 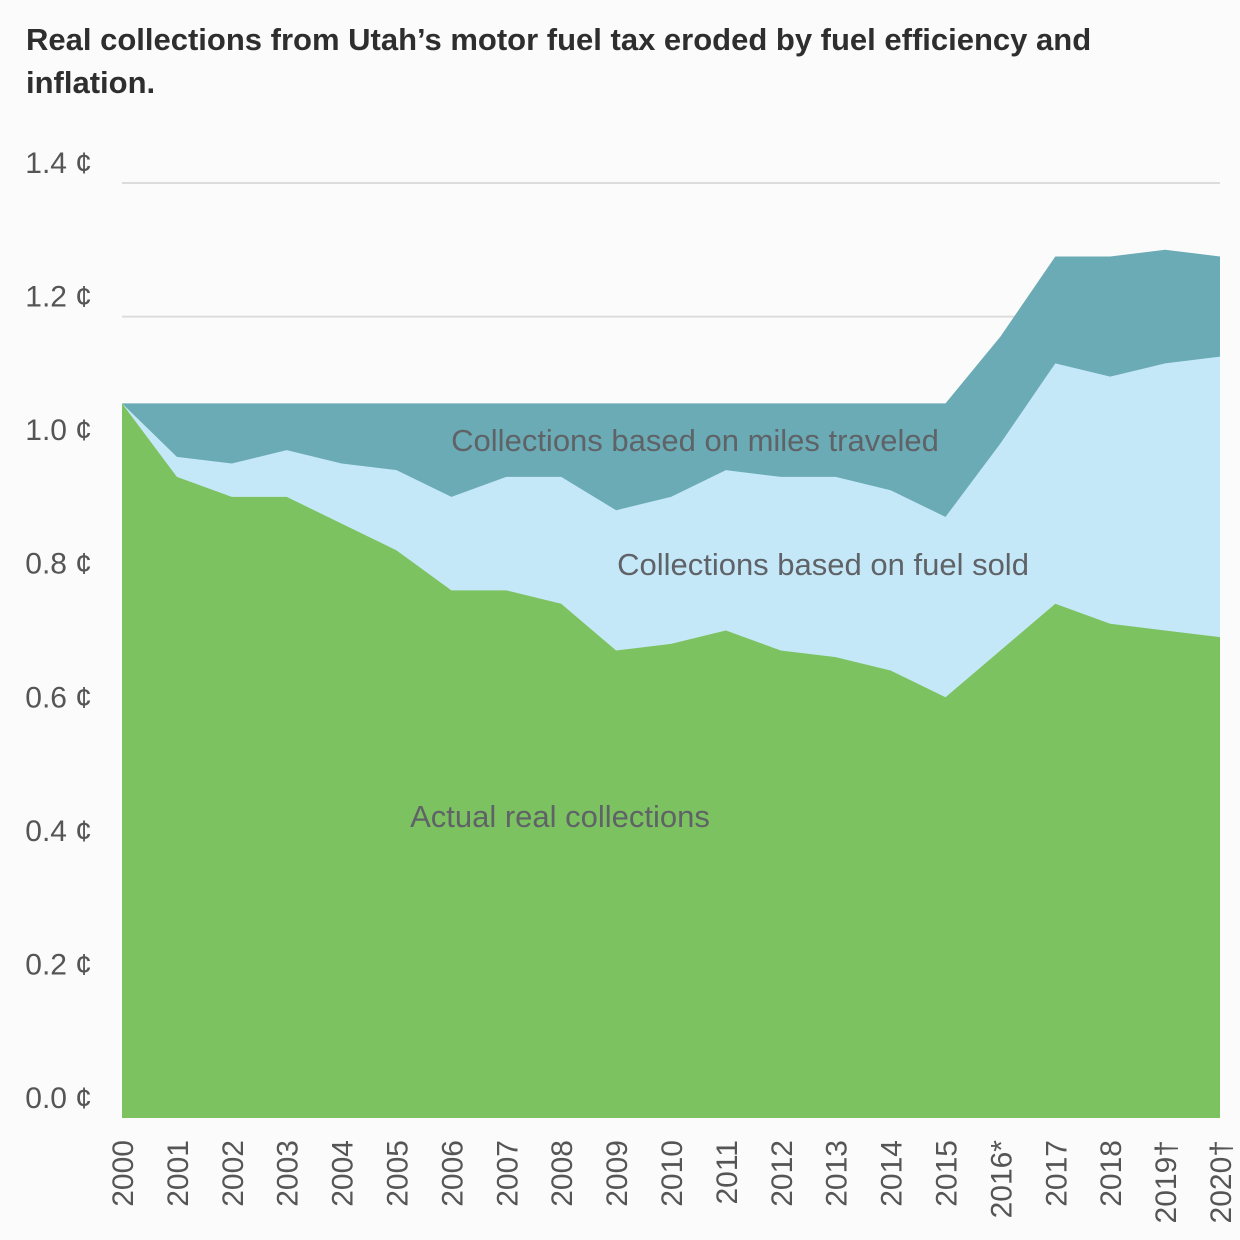 What do you see at coordinates (672, 1173) in the screenshot?
I see `x-tick-label-10: 2010` at bounding box center [672, 1173].